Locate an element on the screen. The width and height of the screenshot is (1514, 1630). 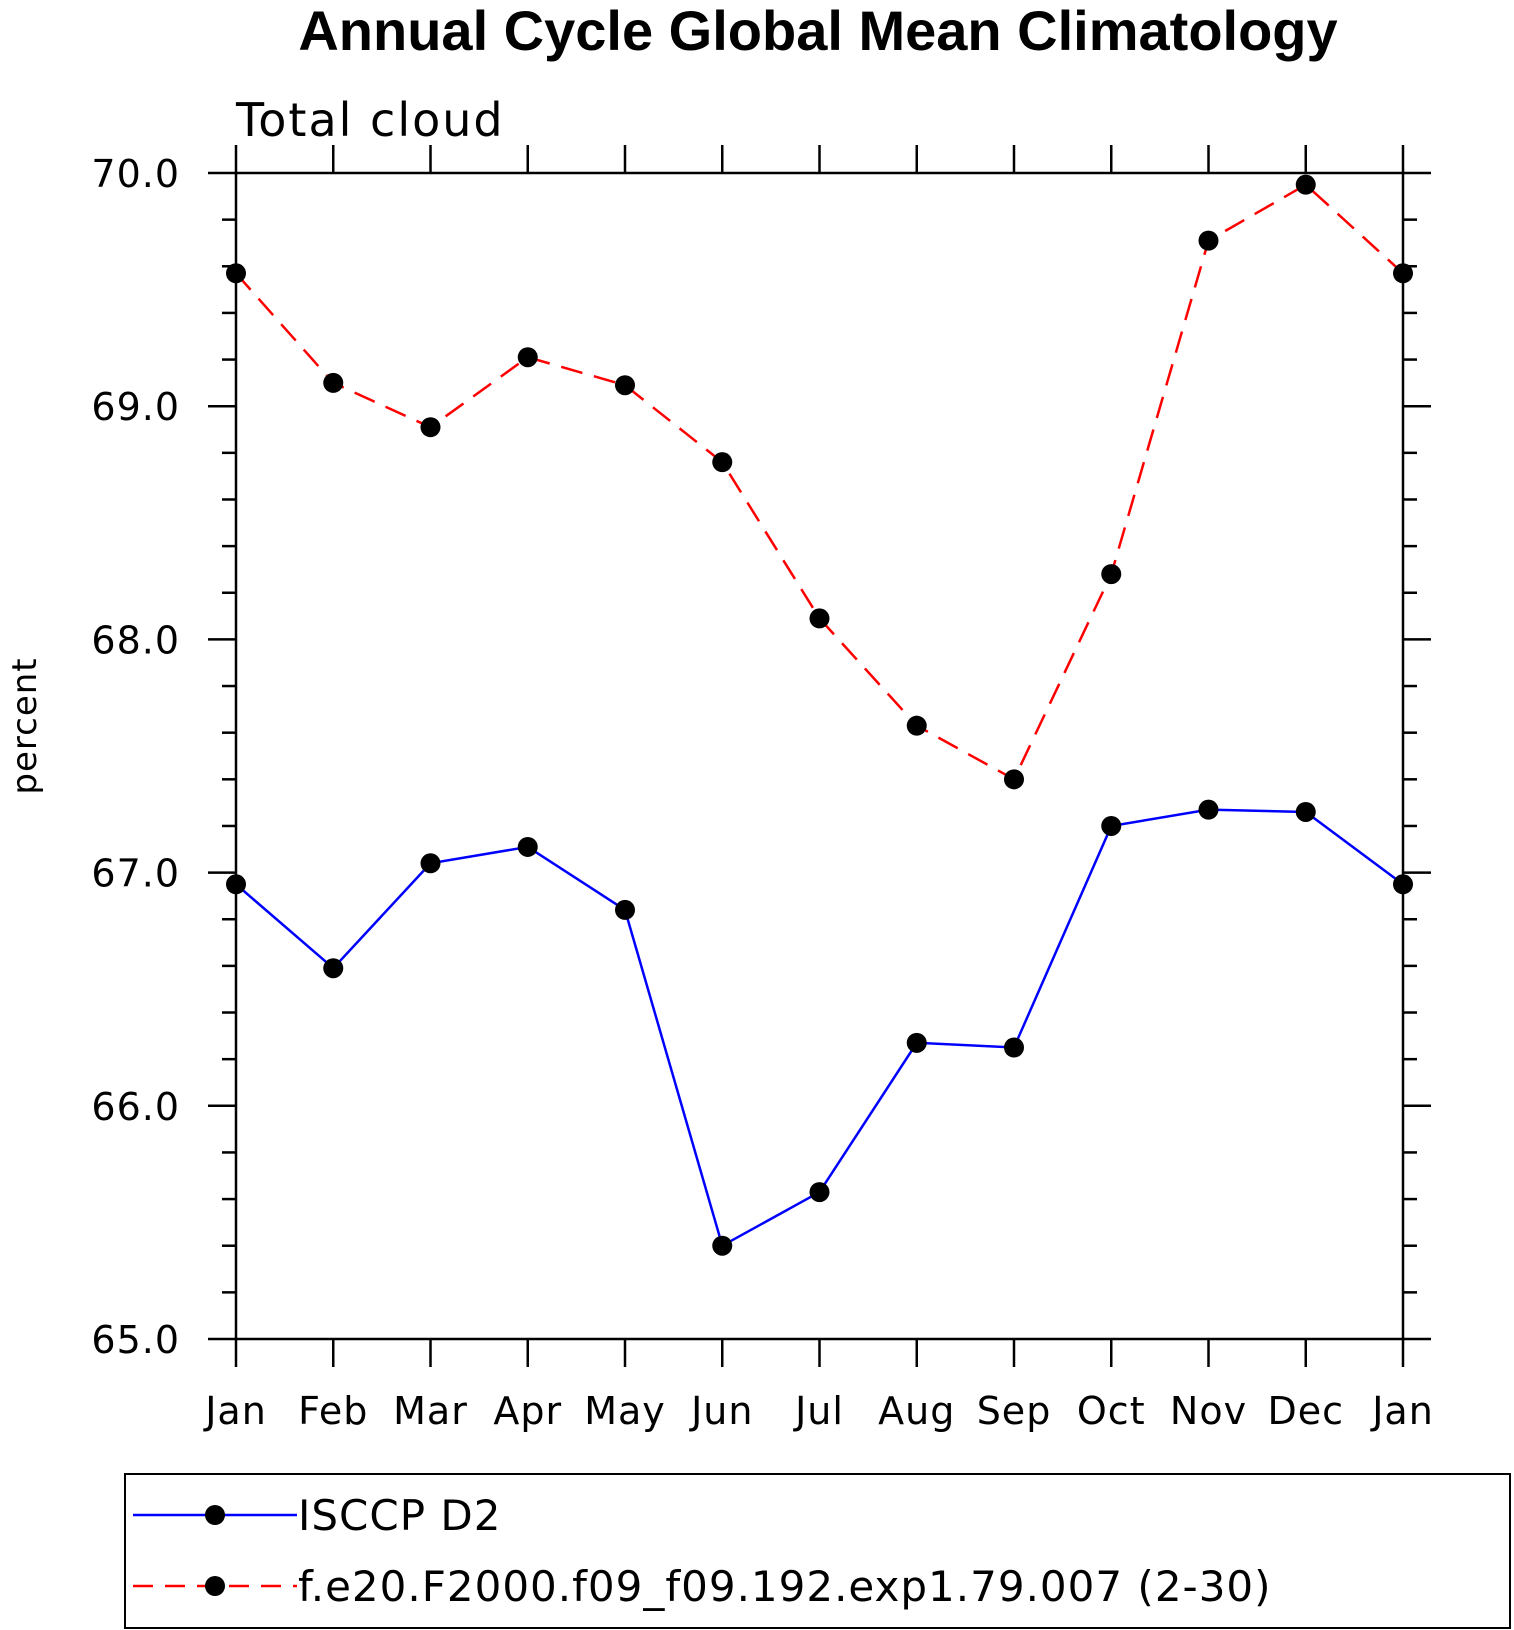
x-tick-label: Apr is located at coordinates (527, 1411).